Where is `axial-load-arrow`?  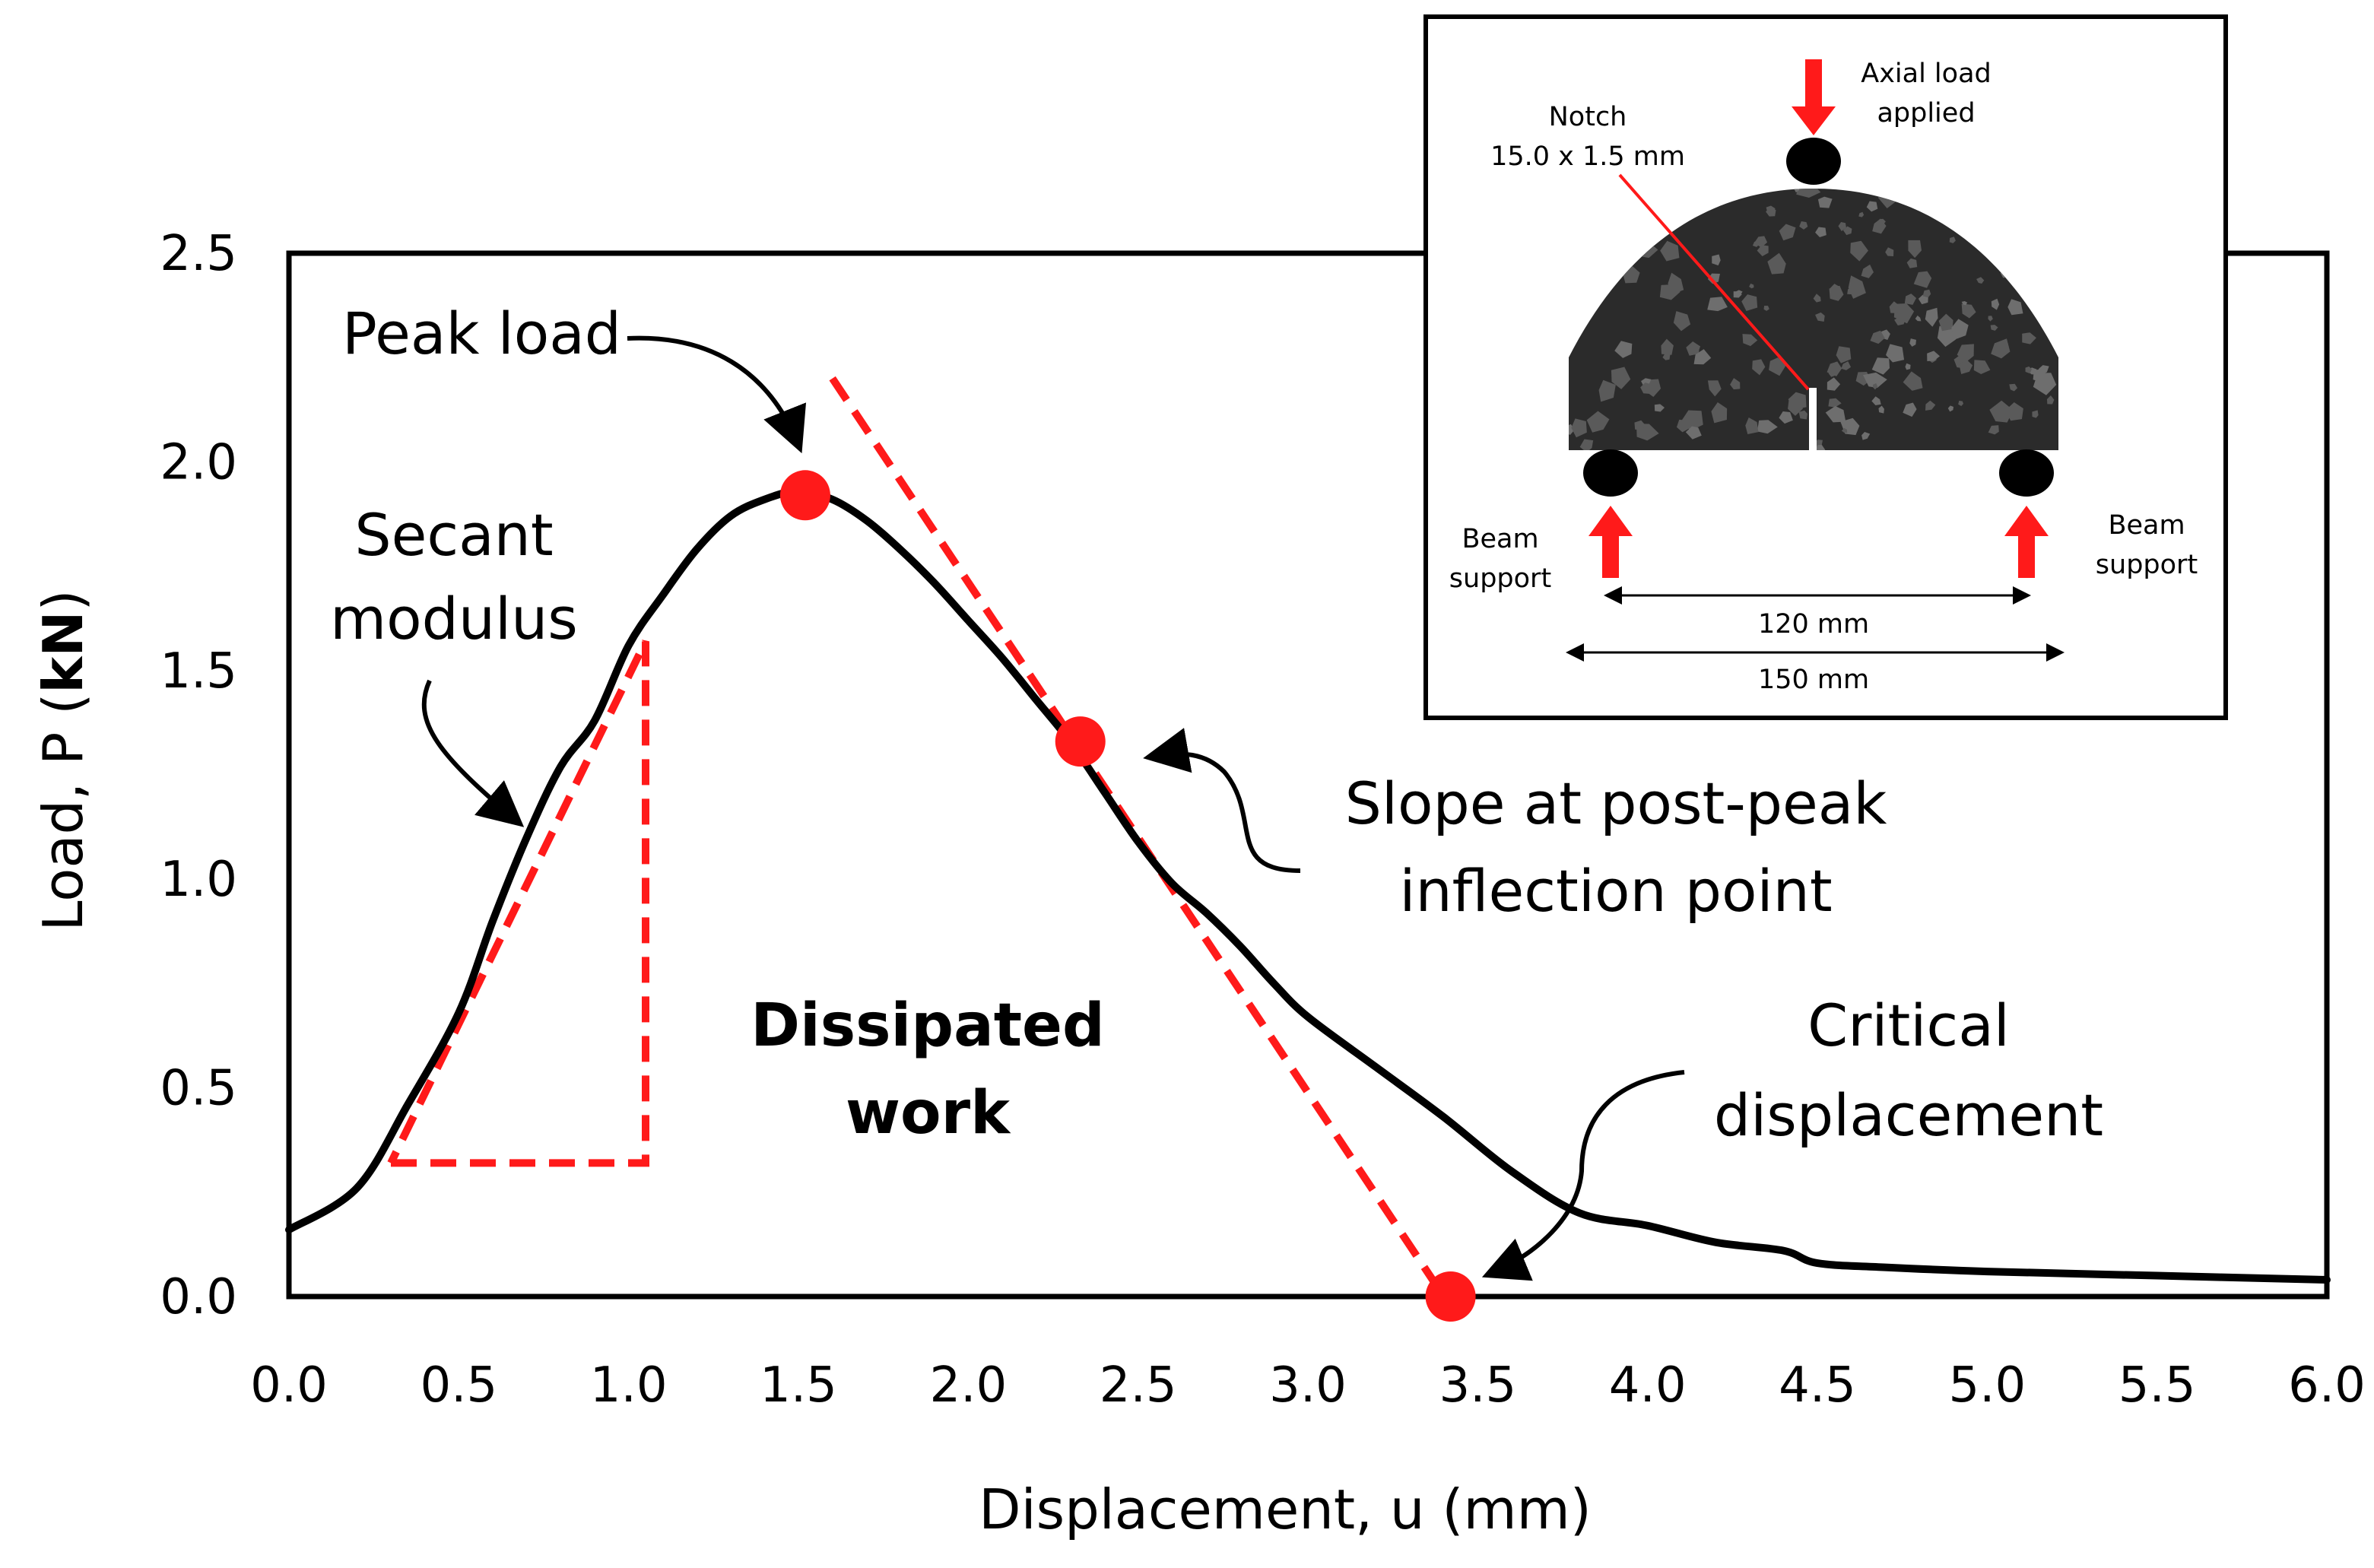
axial-load-arrow is located at coordinates (1814, 97).